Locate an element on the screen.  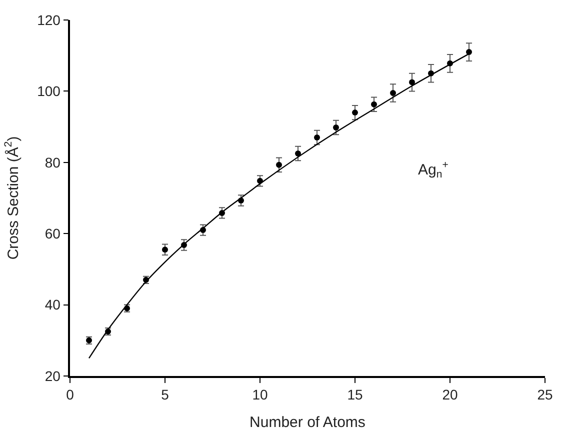
x-tick-label: 15 is located at coordinates (355, 394).